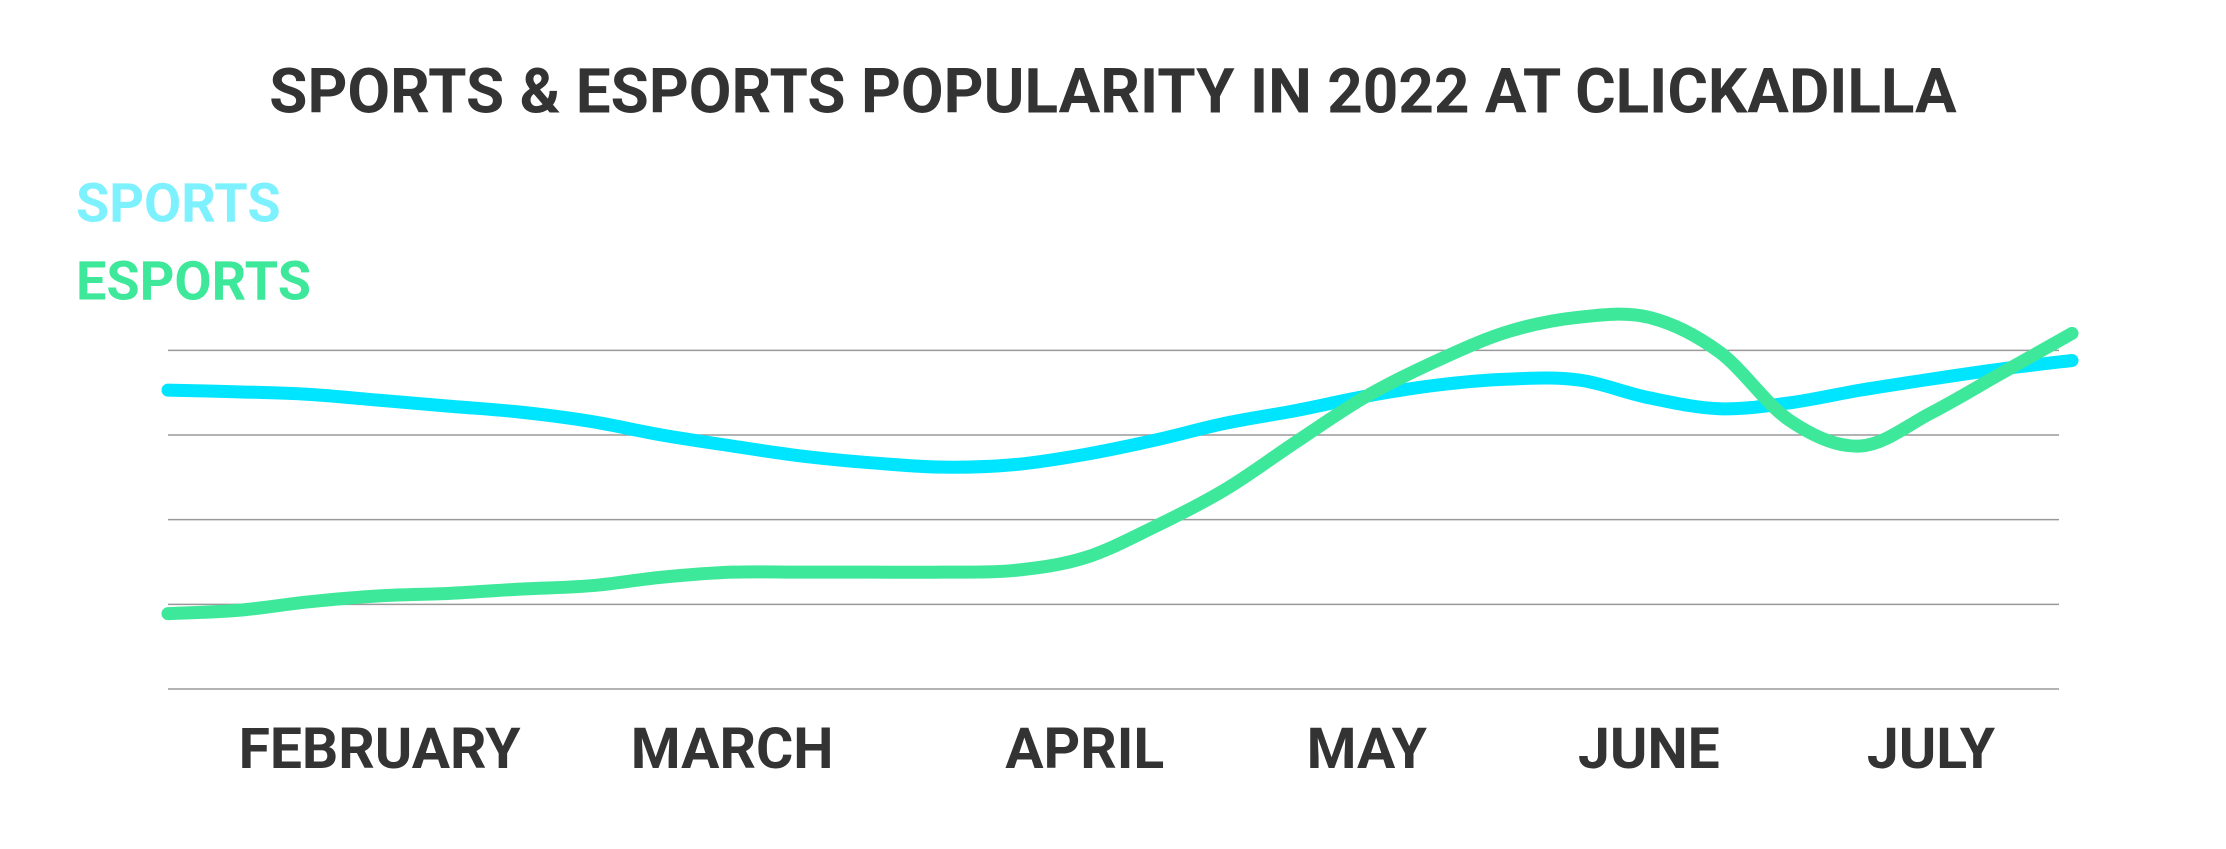 This screenshot has width=2226, height=849. Describe the element at coordinates (193, 281) in the screenshot. I see `legend-label: ESPORTS` at that location.